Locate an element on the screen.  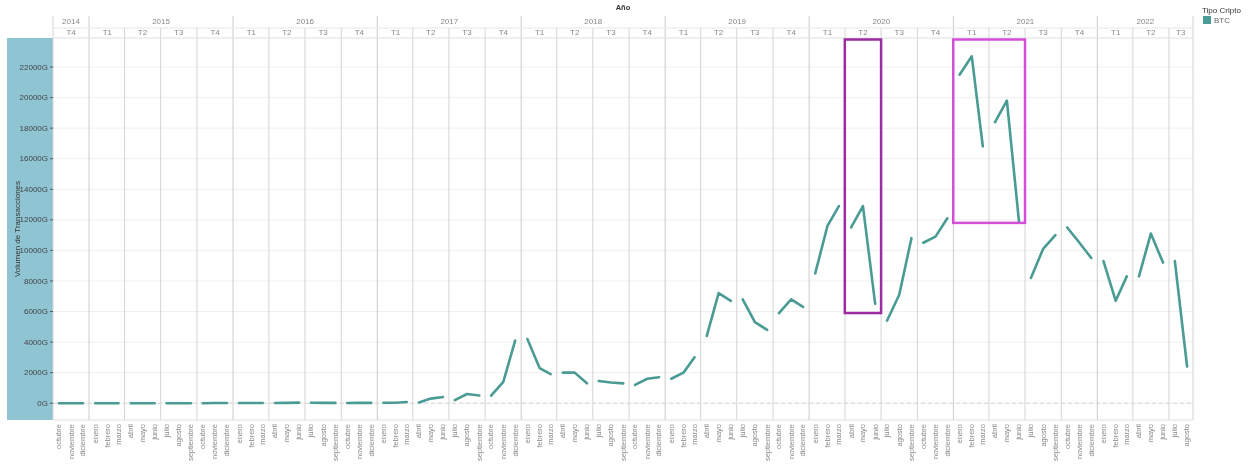
text: 2017 is located at coordinates (449, 21).